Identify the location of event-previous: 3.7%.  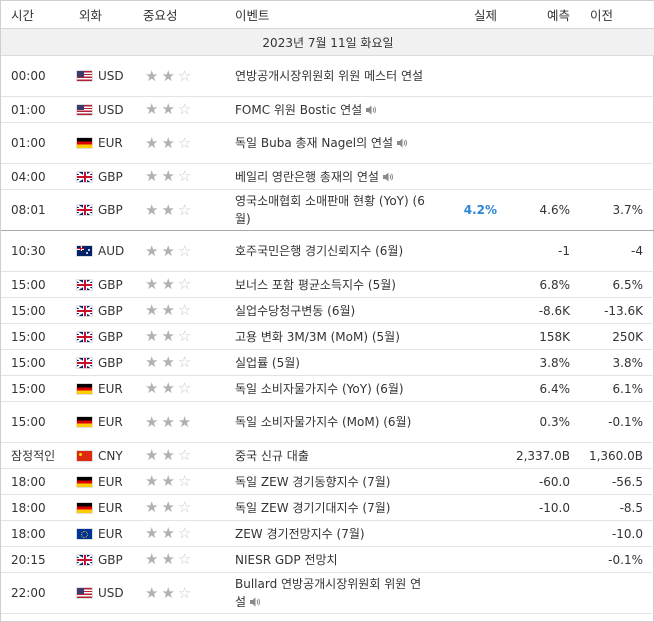
(613, 210).